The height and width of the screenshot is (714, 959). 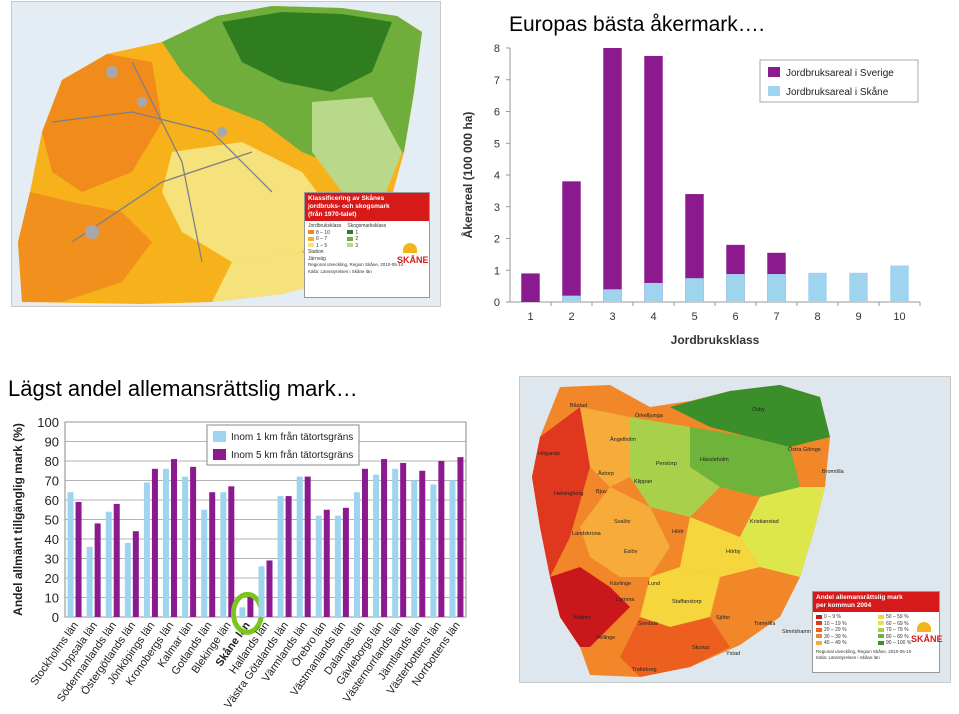 I want to click on y-tick-label: 10, so click(x=52, y=598).